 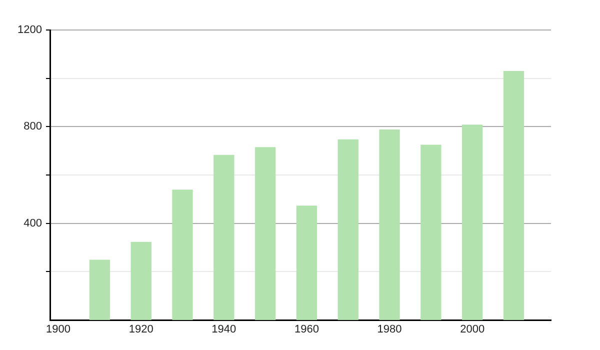 I want to click on x-tick-label: 1940, so click(x=224, y=330).